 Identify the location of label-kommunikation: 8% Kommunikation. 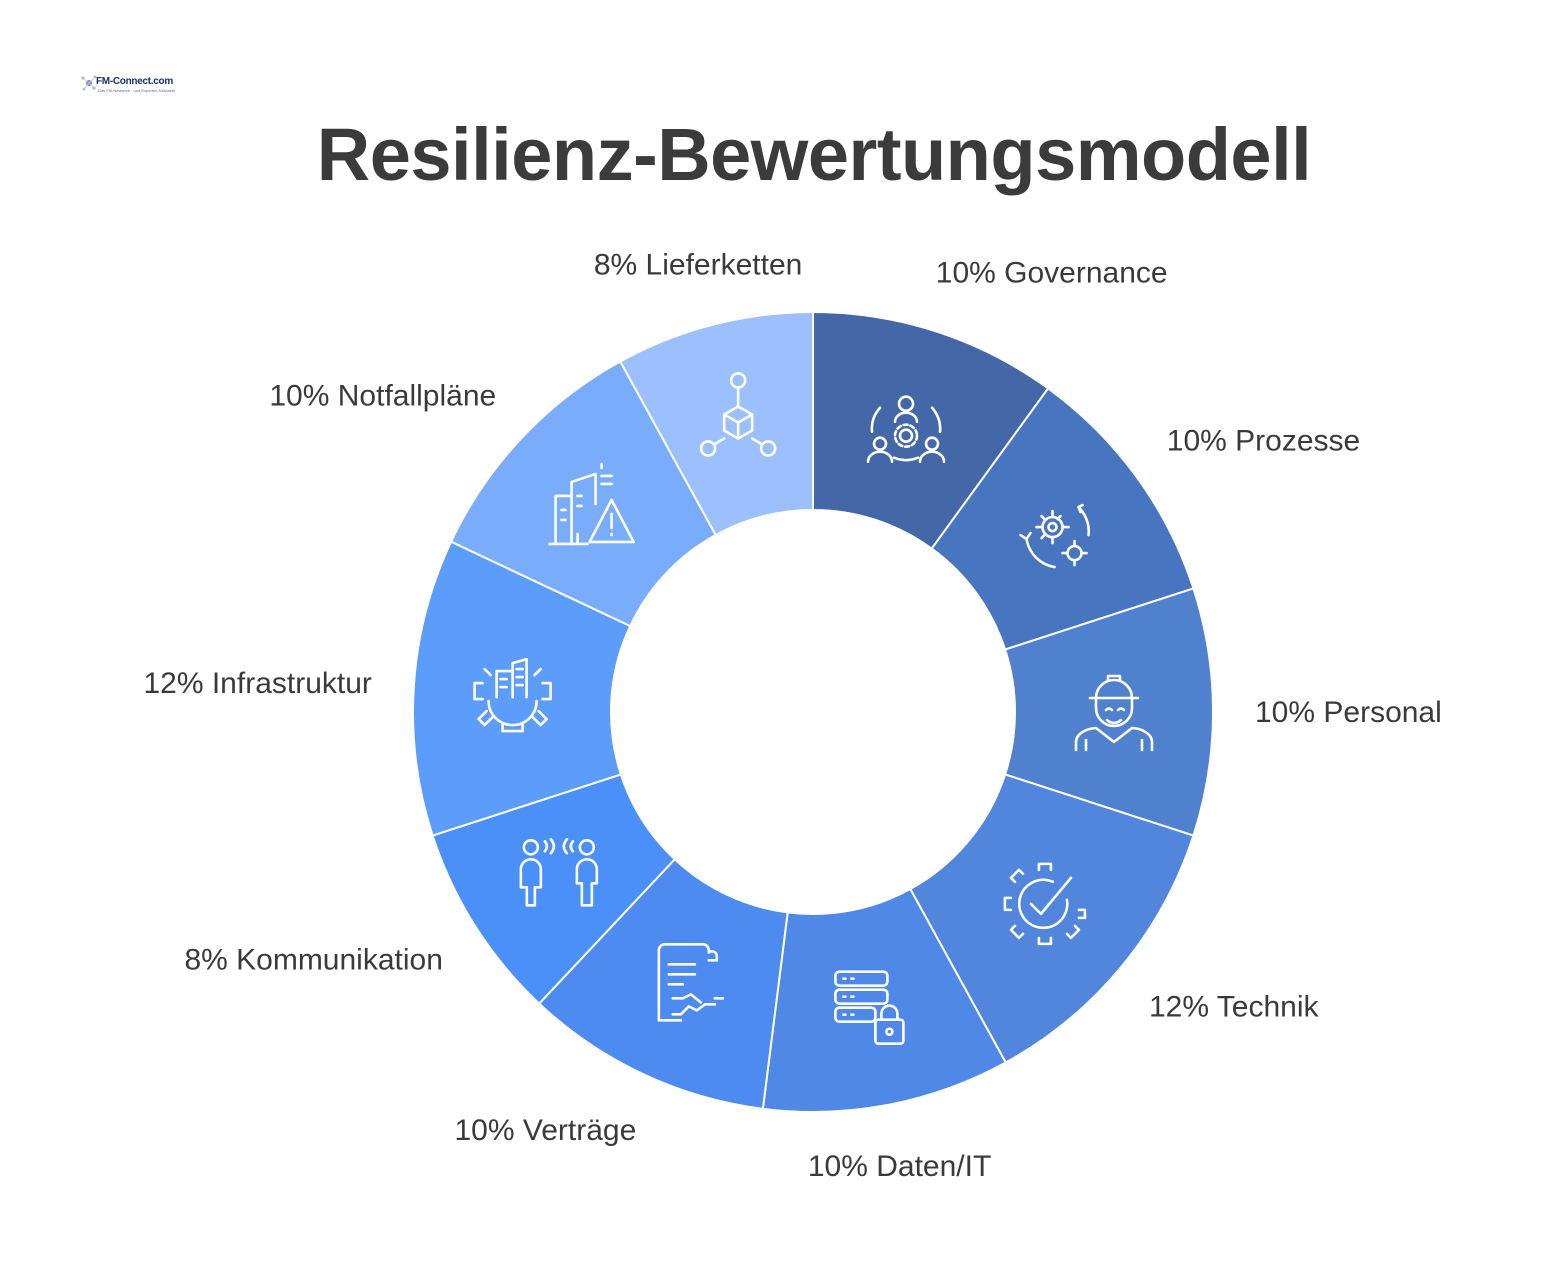
(313, 960).